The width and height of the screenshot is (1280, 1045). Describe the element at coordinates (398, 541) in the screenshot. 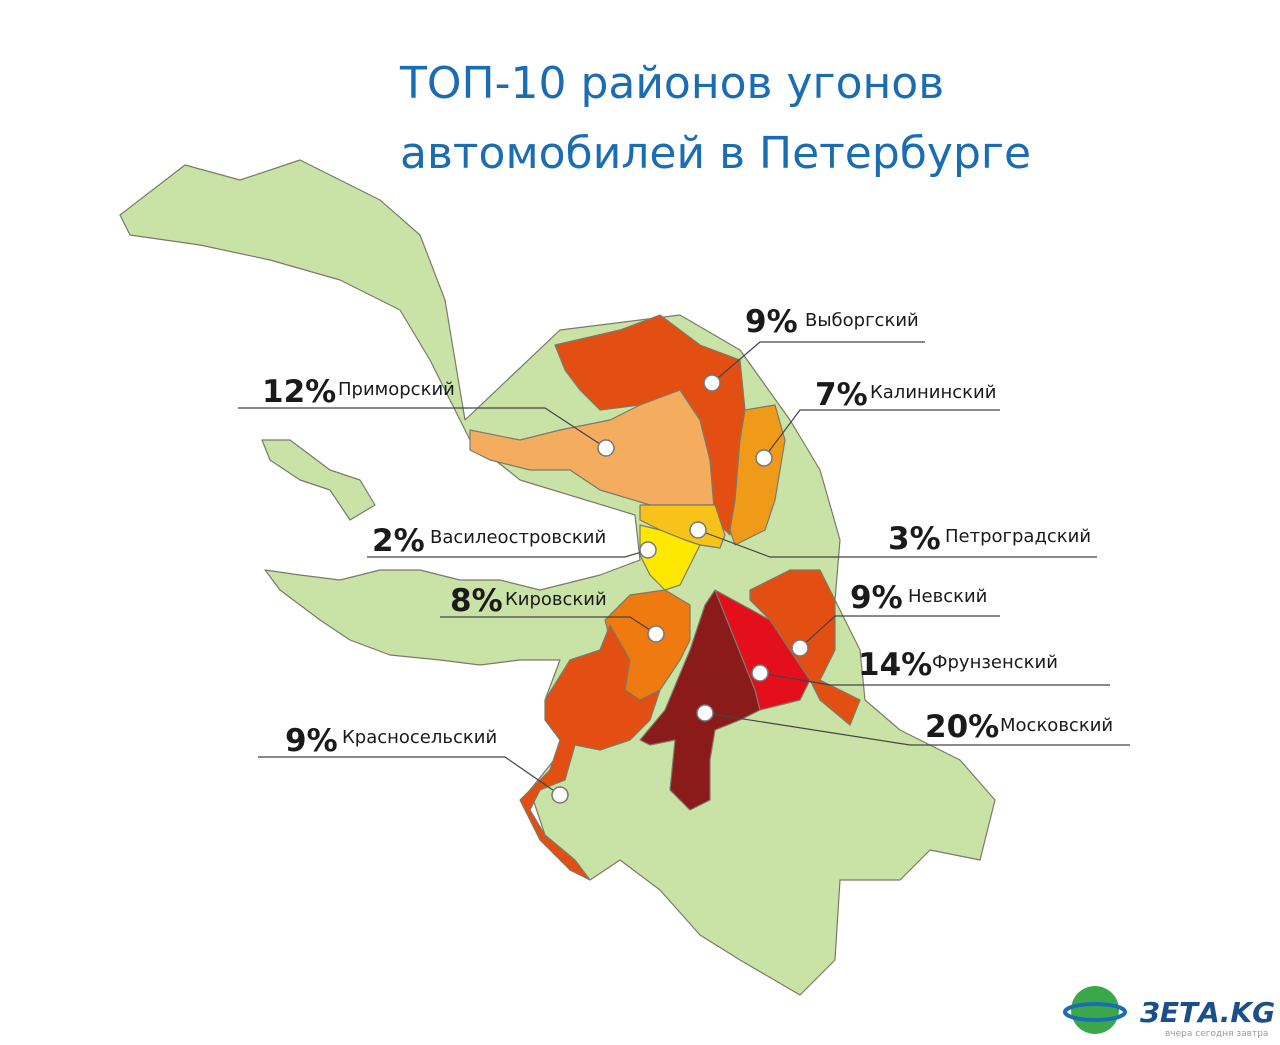

I see `district-percent: 2%` at that location.